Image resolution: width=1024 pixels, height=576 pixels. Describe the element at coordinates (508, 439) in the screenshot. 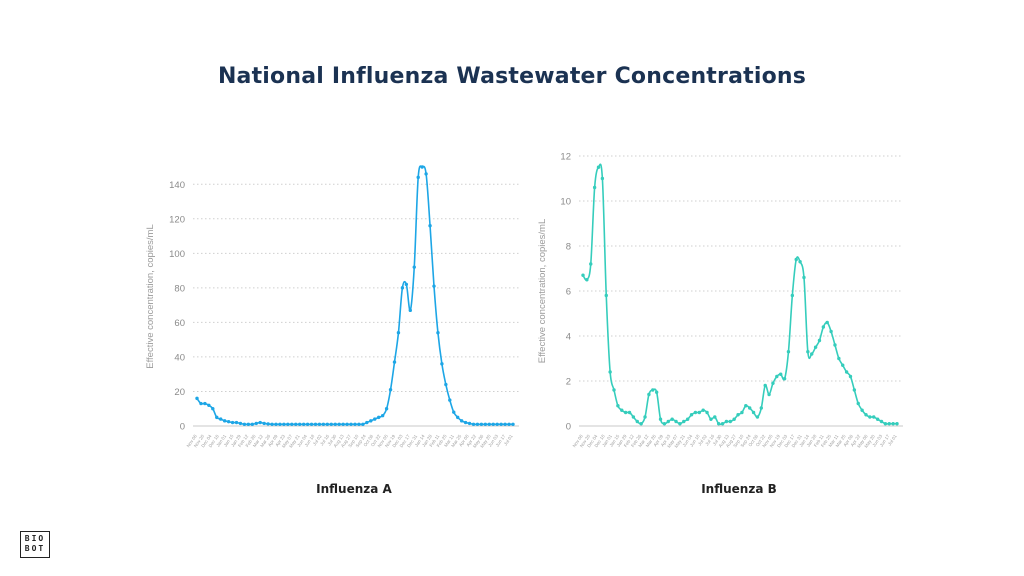

I see `influenza-a-xtick-label: Jul 01` at that location.